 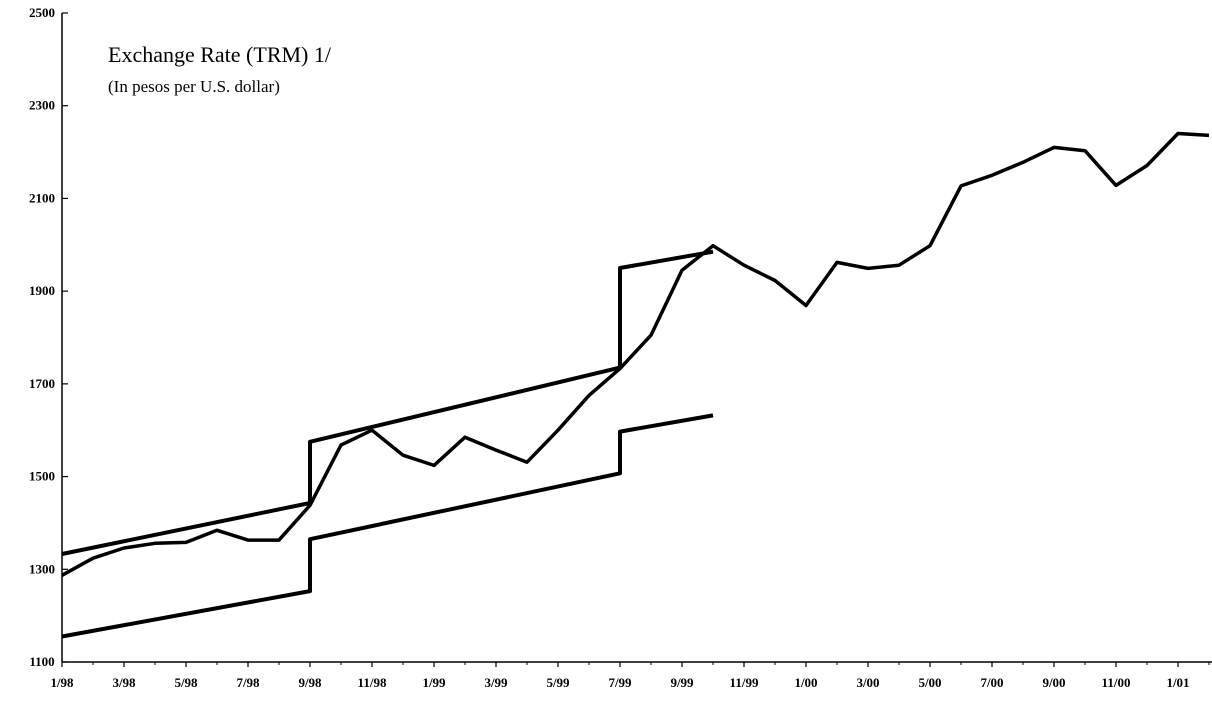 What do you see at coordinates (42, 476) in the screenshot?
I see `y-tick-label: 1500` at bounding box center [42, 476].